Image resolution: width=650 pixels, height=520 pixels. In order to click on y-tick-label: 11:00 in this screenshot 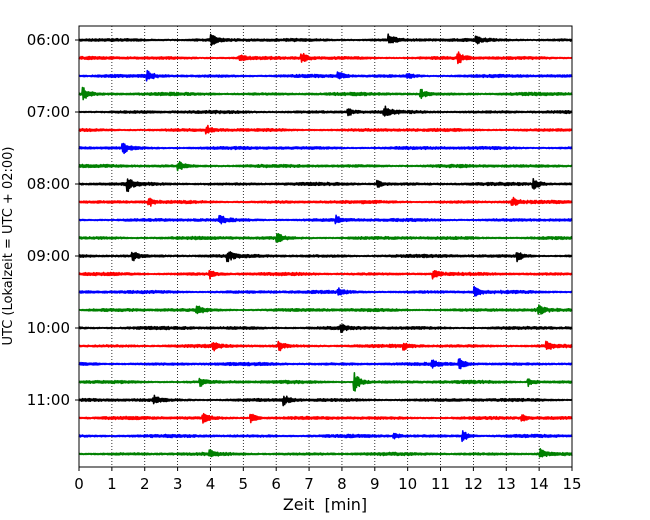, I will do `click(48, 400)`.